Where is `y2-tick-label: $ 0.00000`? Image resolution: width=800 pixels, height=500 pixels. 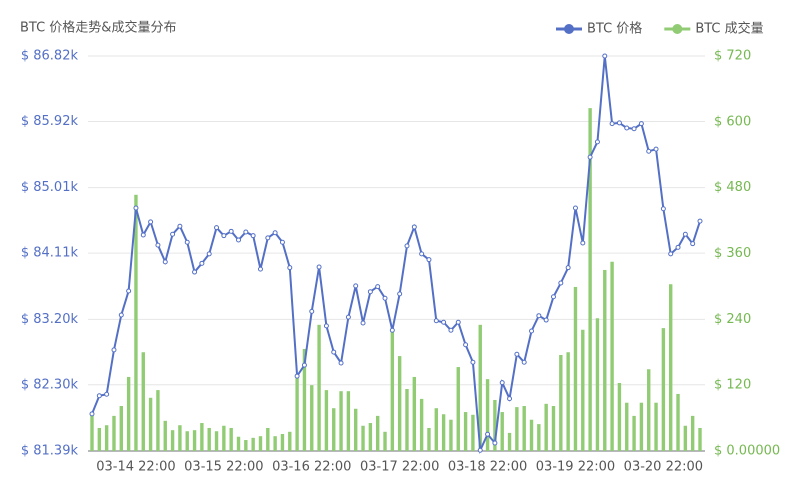
y2-tick-label: $ 0.00000 is located at coordinates (747, 451).